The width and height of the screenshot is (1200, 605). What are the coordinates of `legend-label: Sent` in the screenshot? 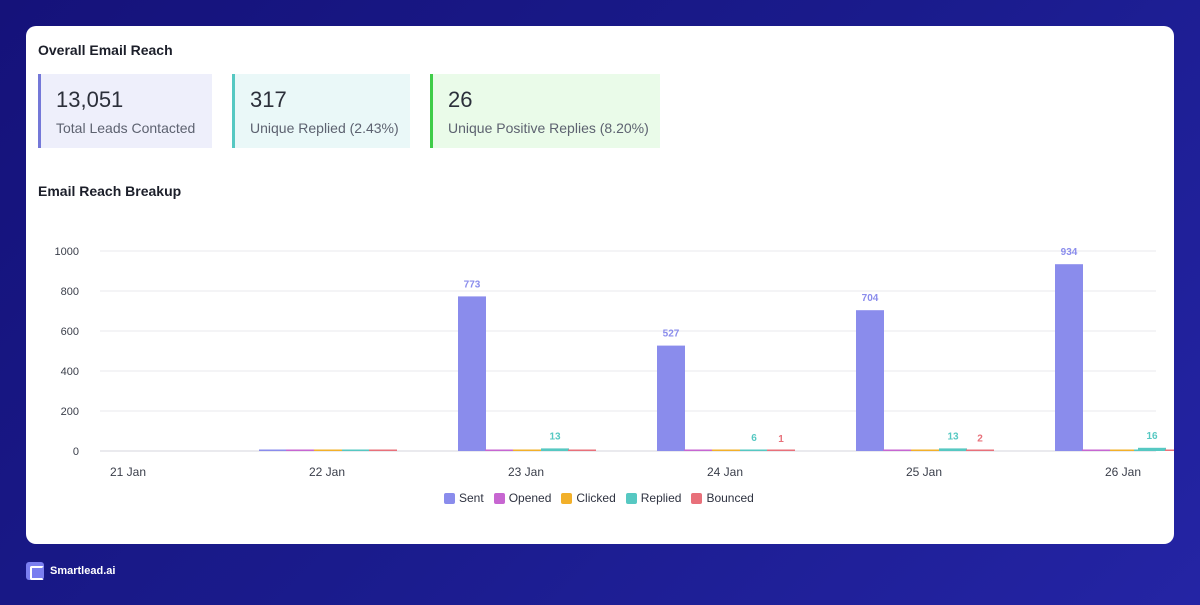 It's located at (471, 498).